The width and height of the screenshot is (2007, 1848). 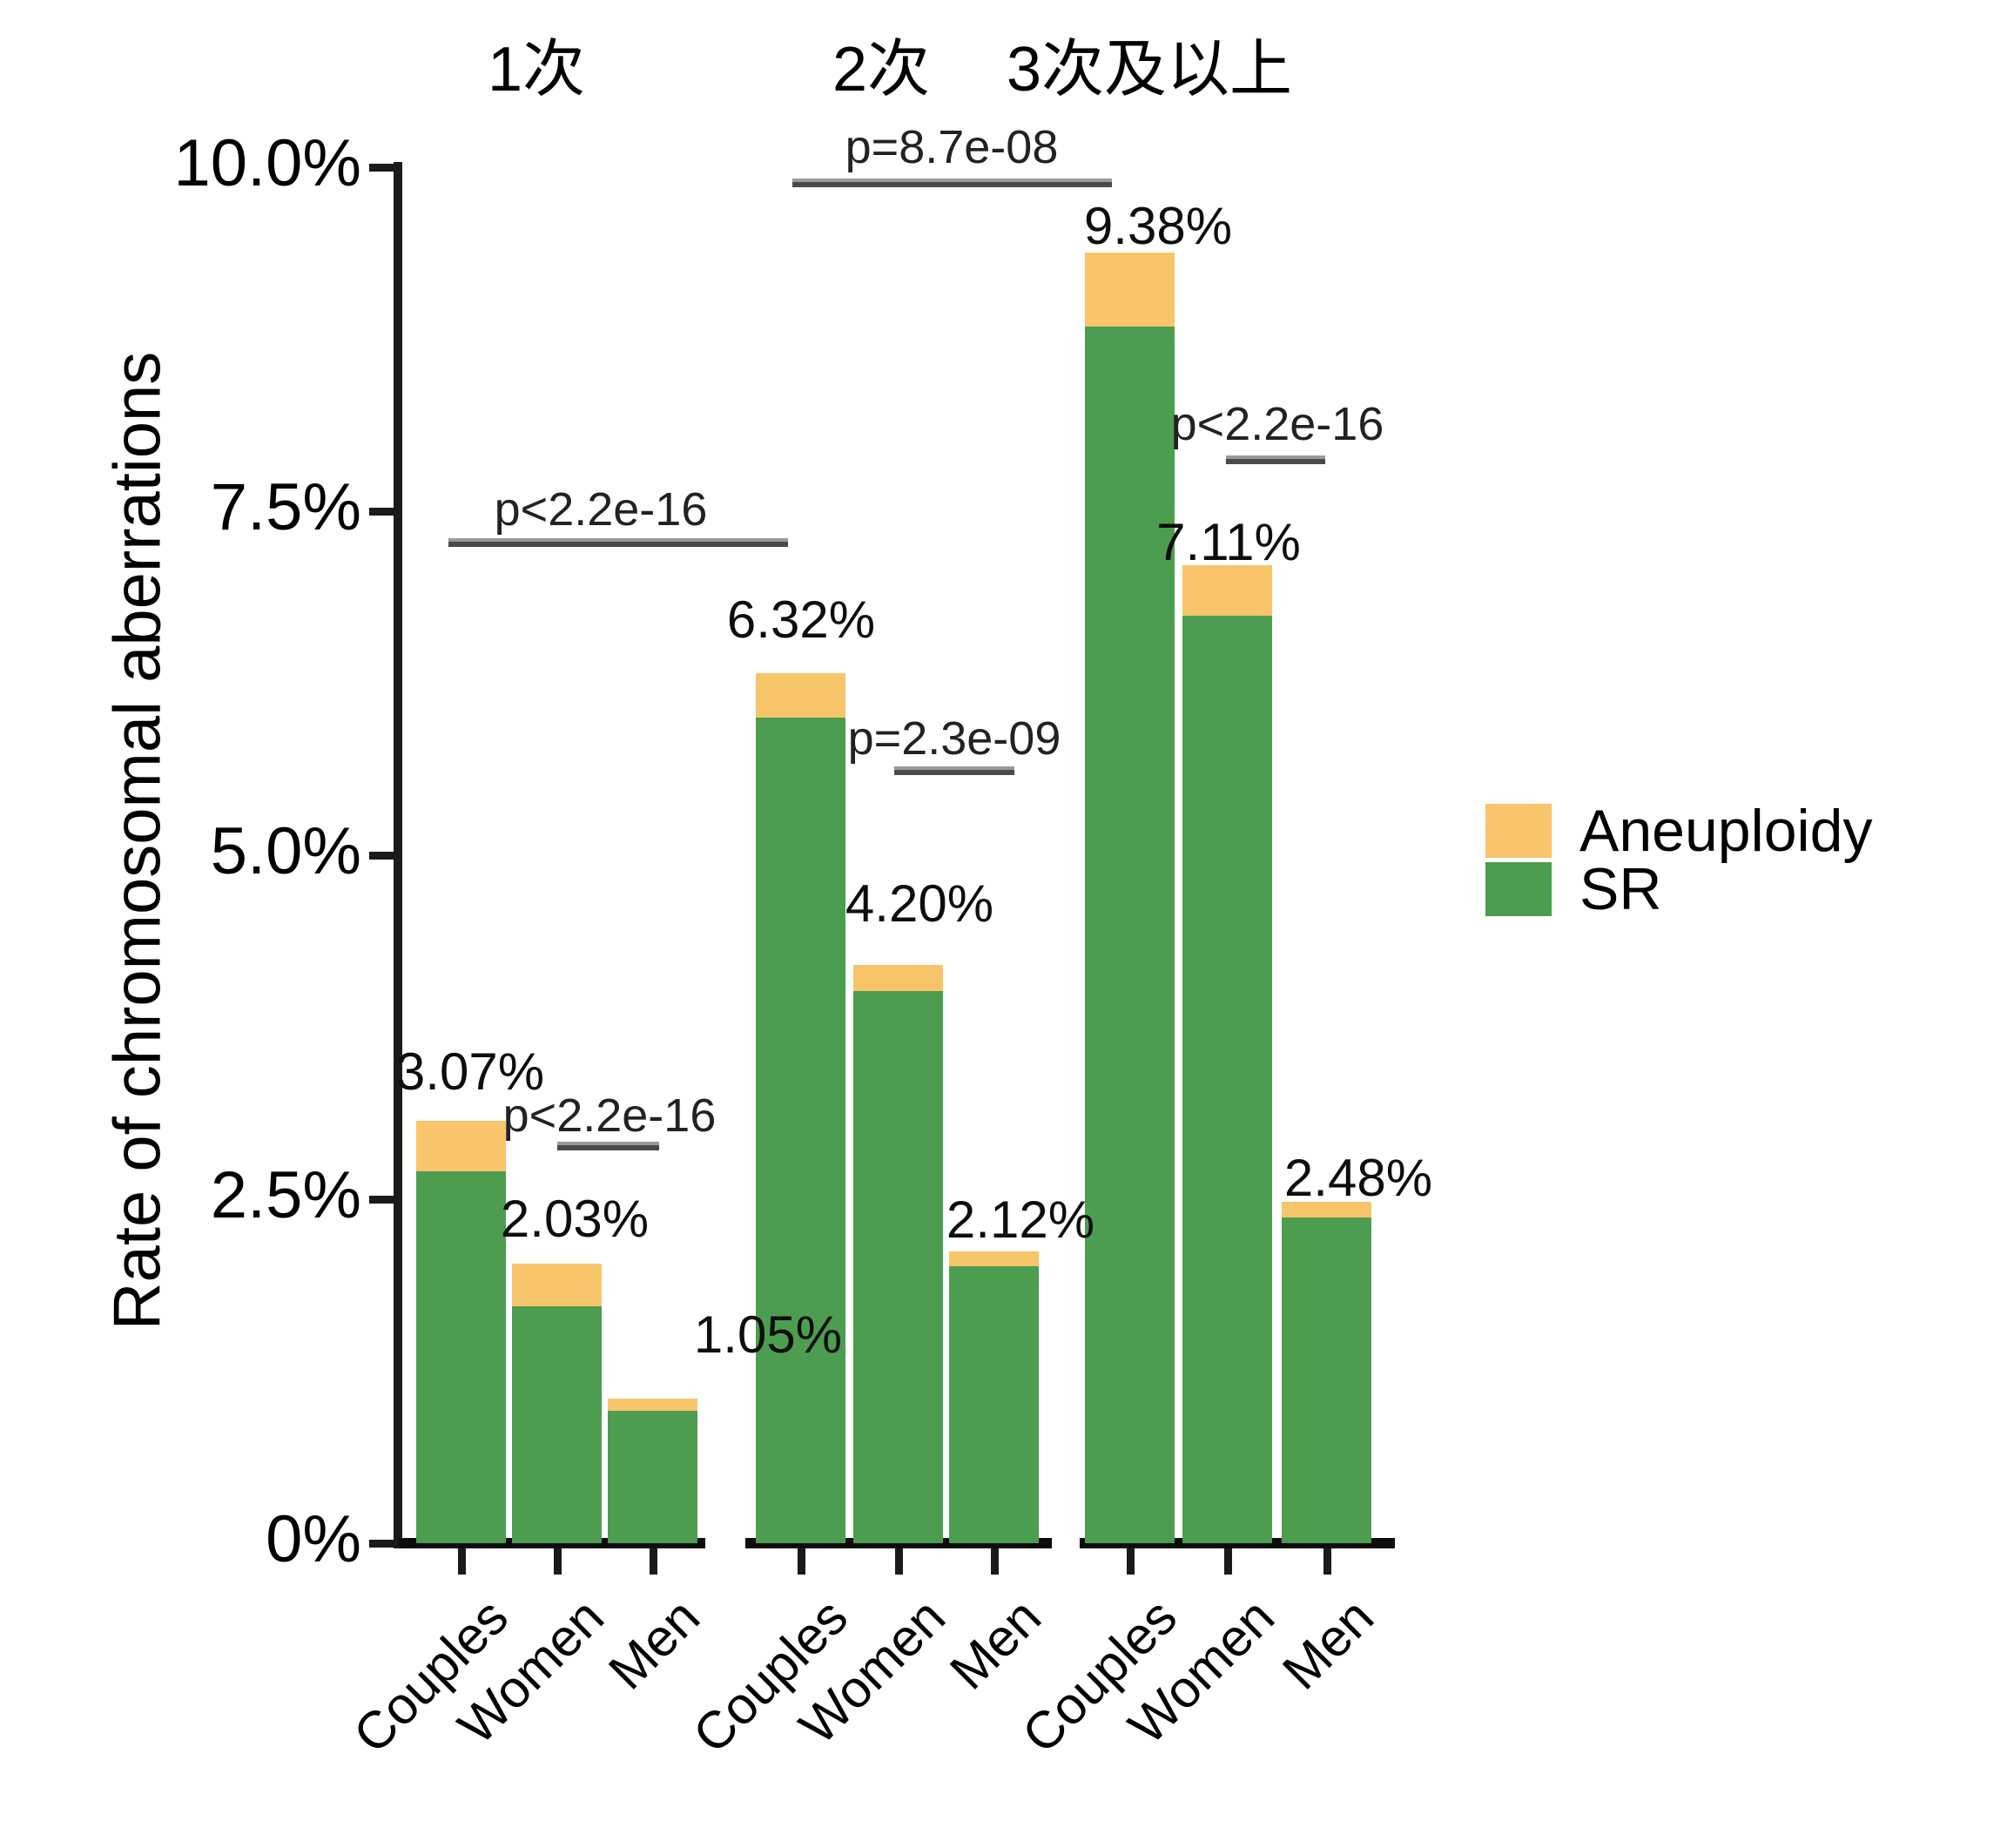 I want to click on bar-women-group2, so click(x=898, y=1254).